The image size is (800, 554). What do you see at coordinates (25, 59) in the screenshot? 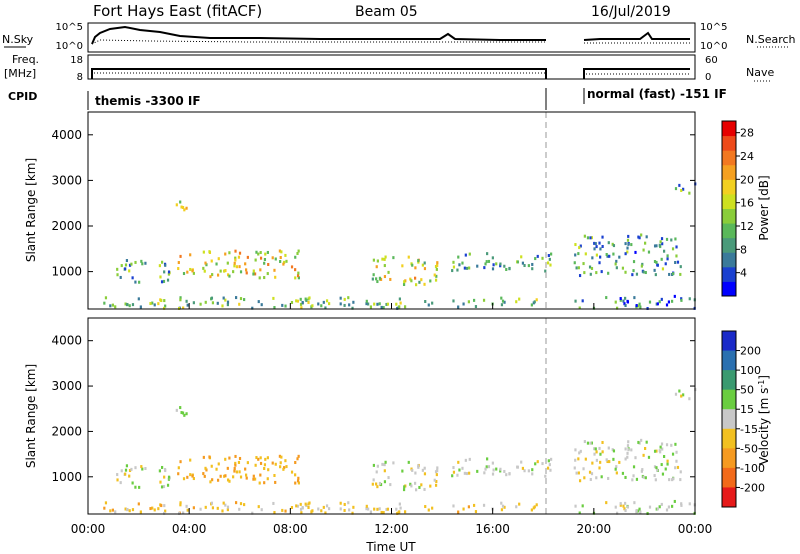
I see `freq-label: Freq.` at bounding box center [25, 59].